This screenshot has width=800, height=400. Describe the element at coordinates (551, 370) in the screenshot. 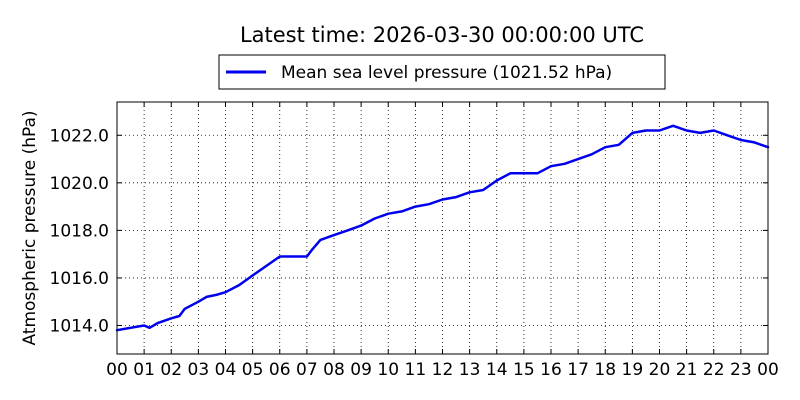

I see `x-tick-label: 16` at that location.